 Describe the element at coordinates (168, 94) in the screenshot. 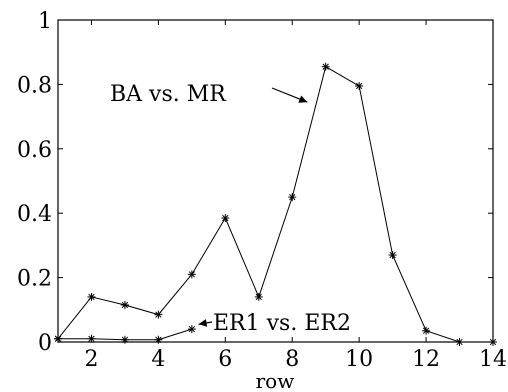

I see `annotation-label: BA vs. MR` at that location.